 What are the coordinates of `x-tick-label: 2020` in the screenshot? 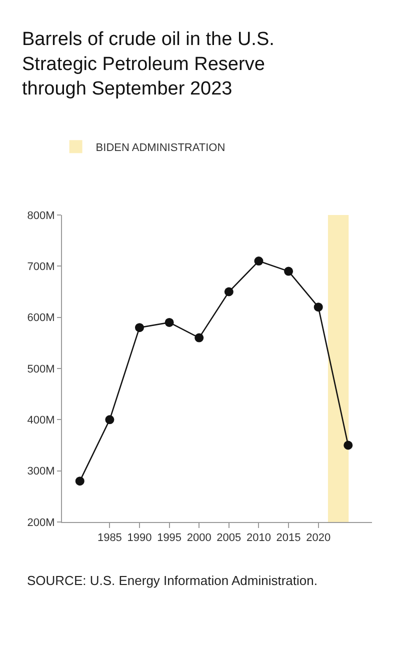 It's located at (318, 538).